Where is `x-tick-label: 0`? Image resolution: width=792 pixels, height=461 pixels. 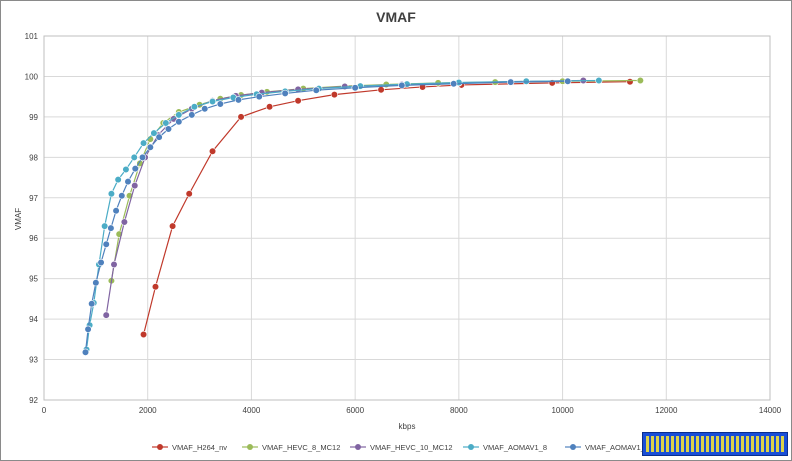 x-tick-label: 0 is located at coordinates (44, 410).